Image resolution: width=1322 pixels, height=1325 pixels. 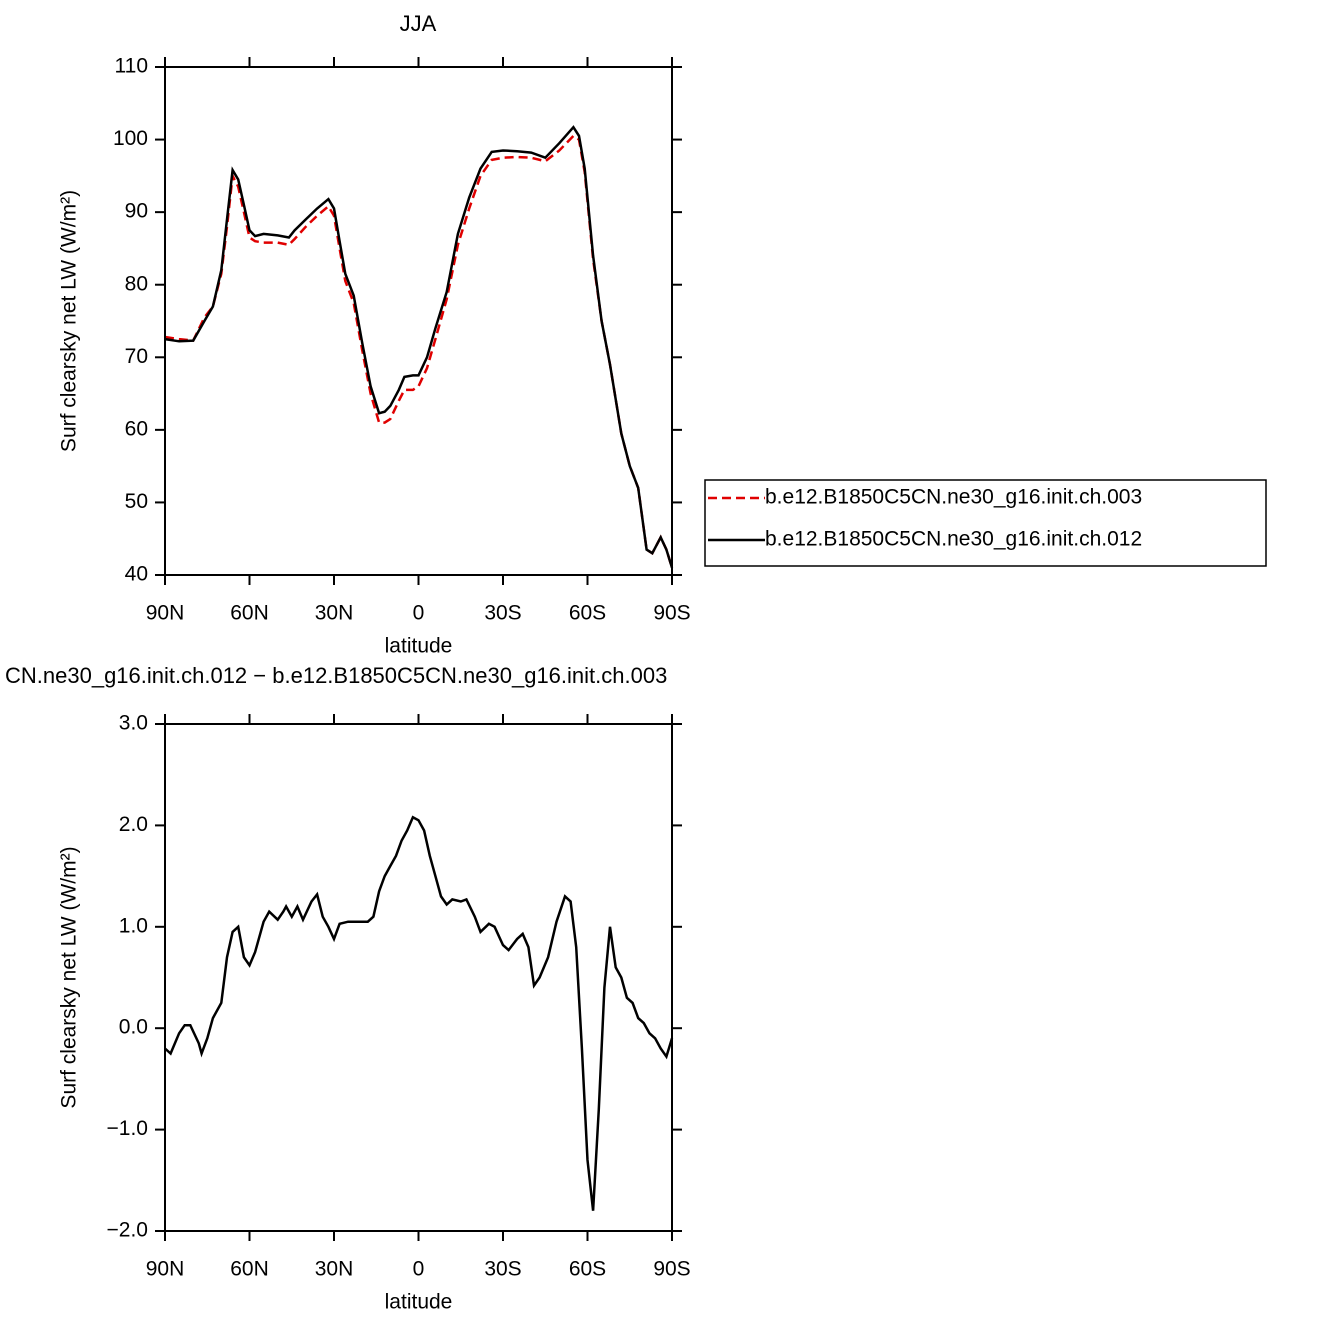 What do you see at coordinates (131, 66) in the screenshot?
I see `y-tick-label: 110` at bounding box center [131, 66].